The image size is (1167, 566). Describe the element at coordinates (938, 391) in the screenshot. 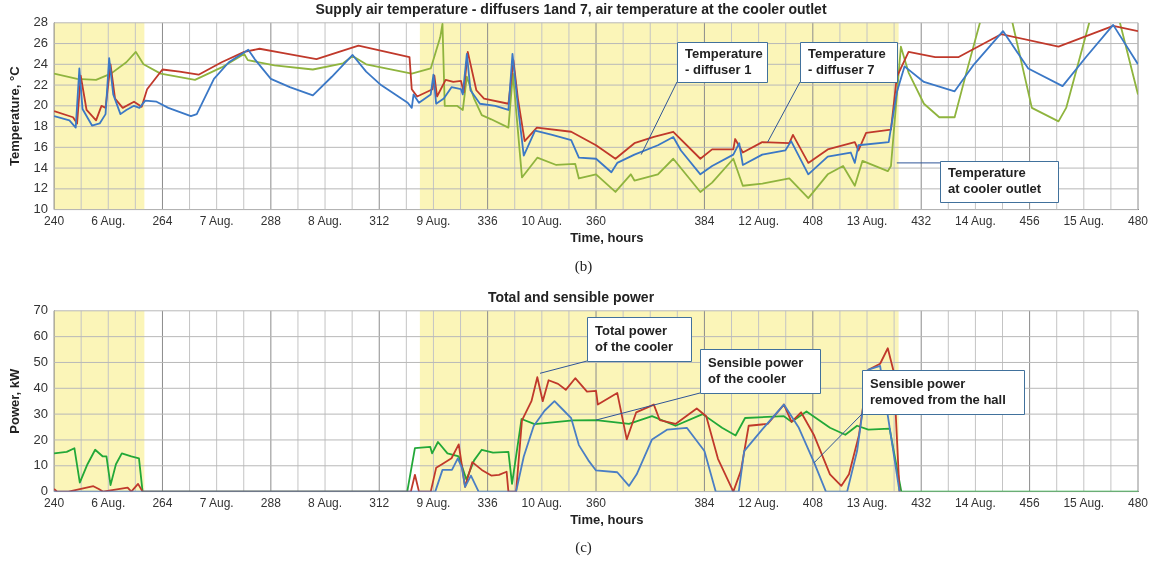

I see `annotation: Sensible power removed from the hall` at that location.